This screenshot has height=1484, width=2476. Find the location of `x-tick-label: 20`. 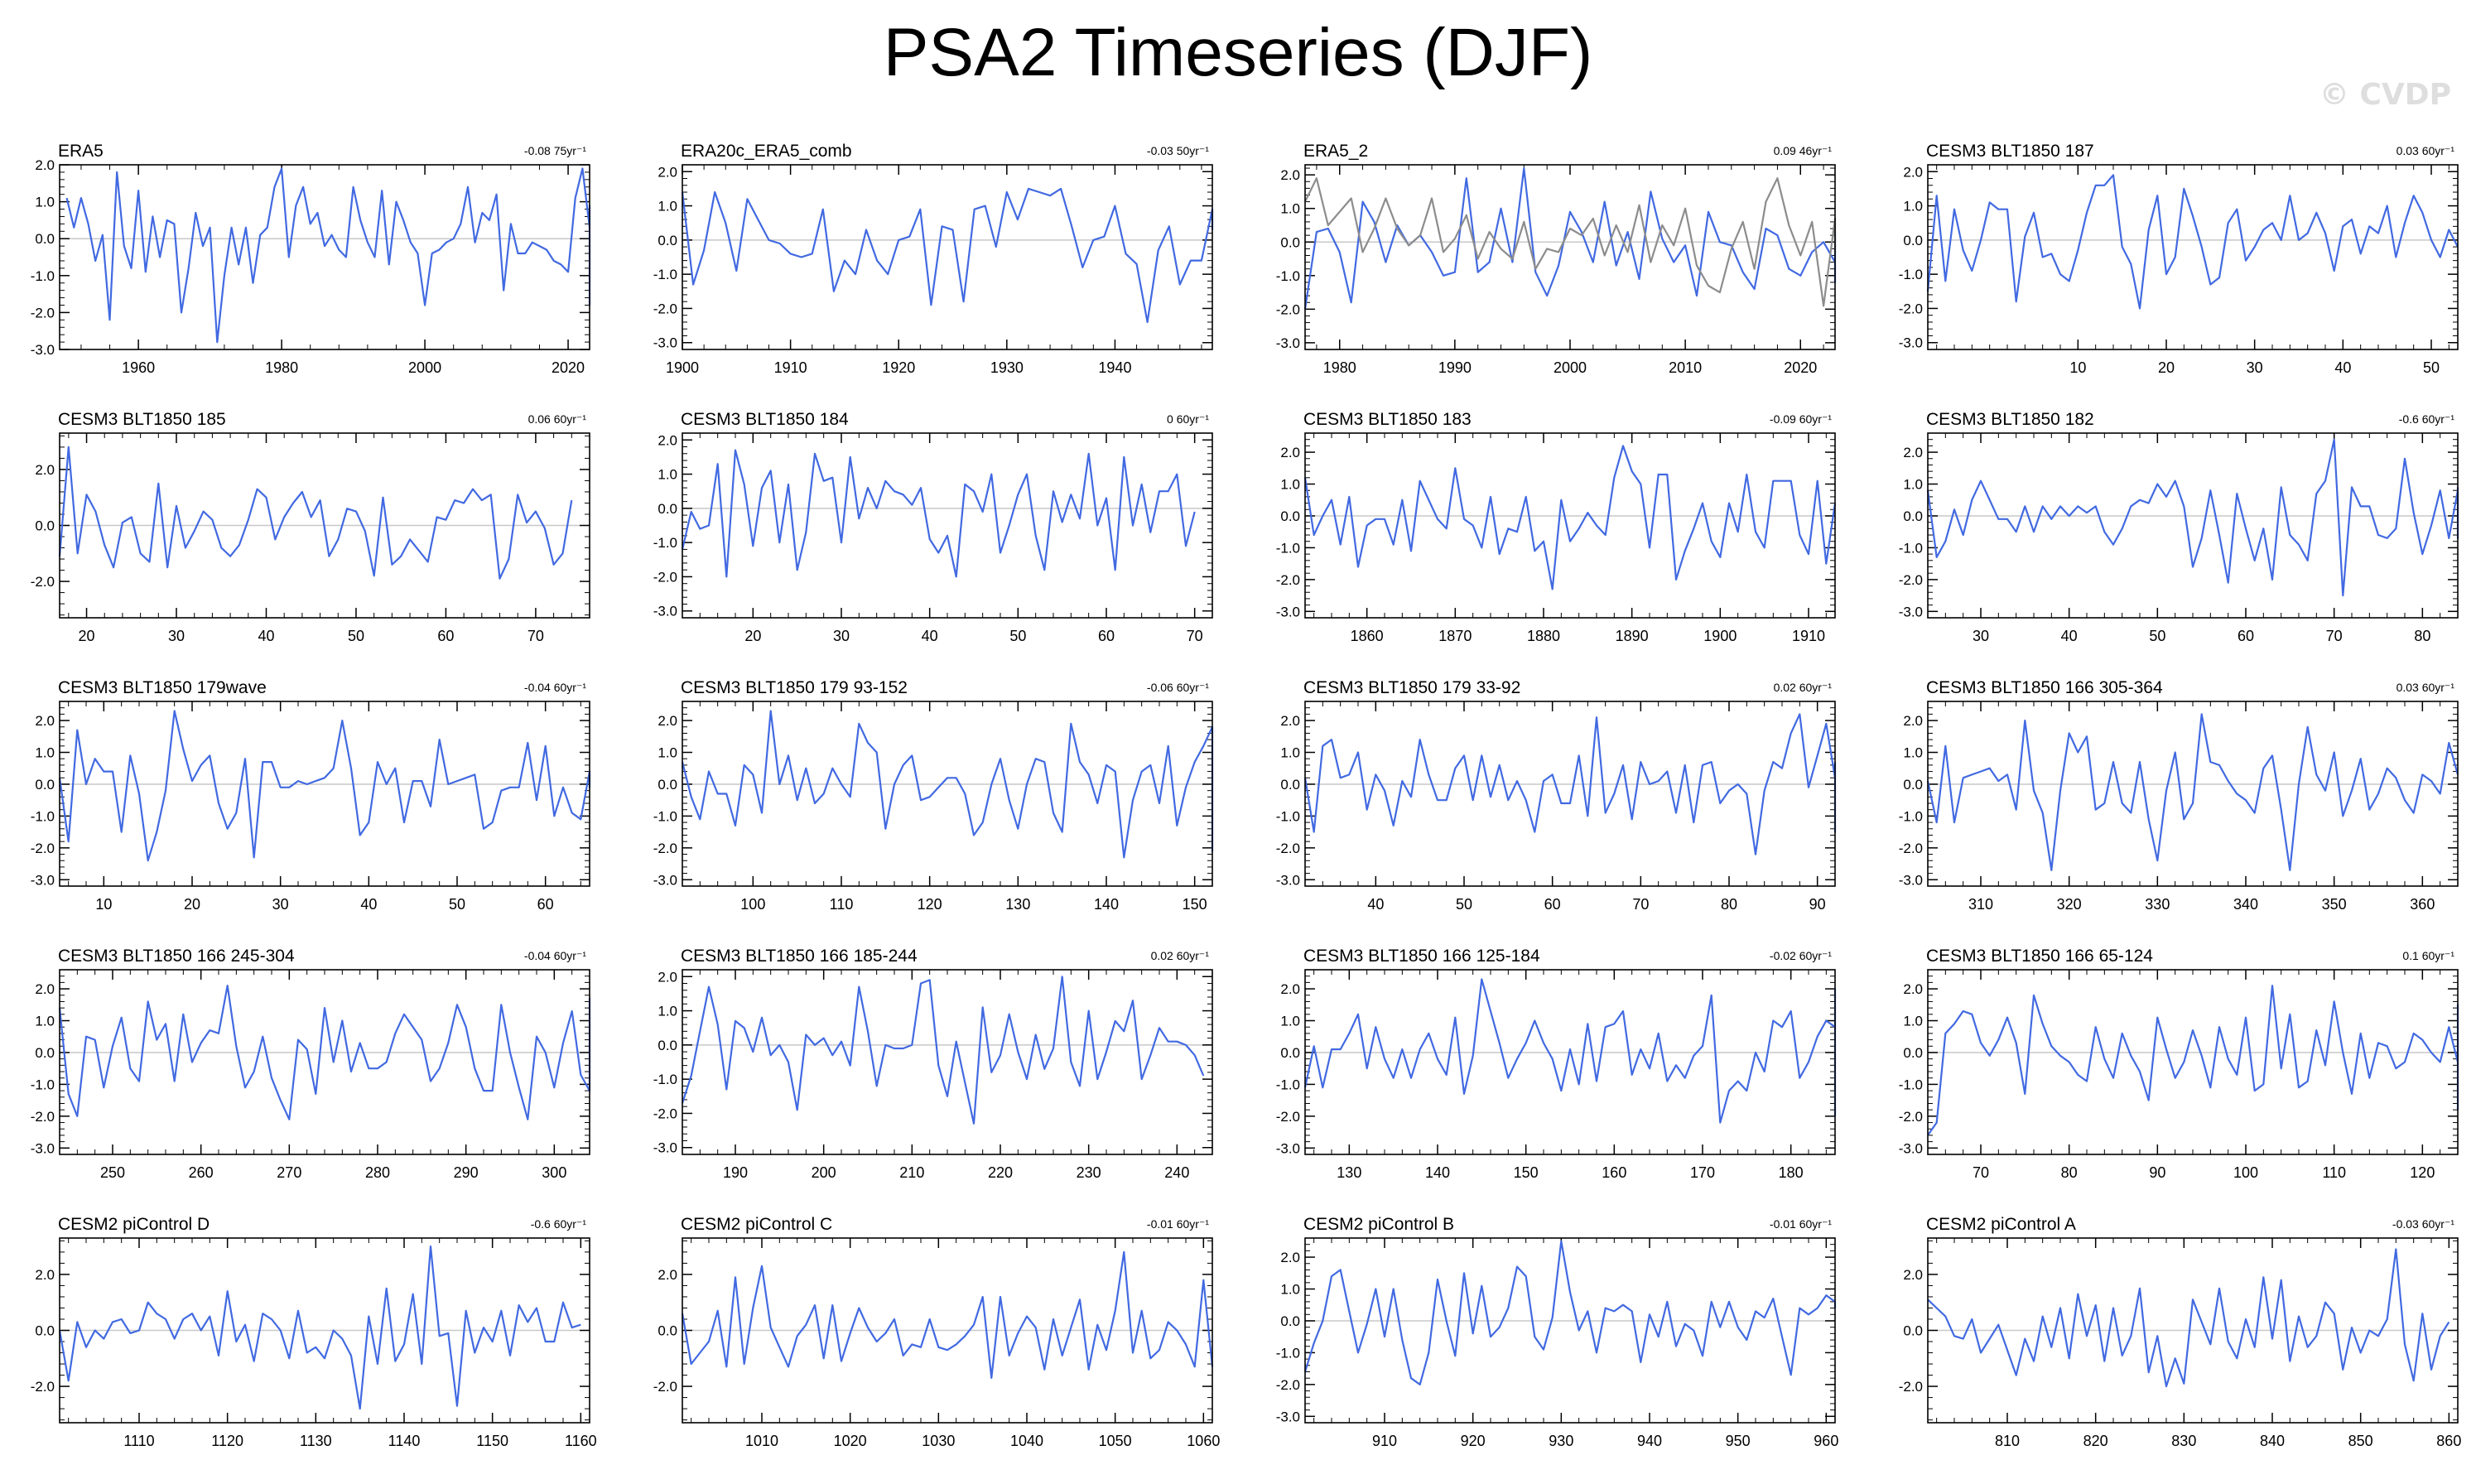

x-tick-label: 20 is located at coordinates (752, 636).